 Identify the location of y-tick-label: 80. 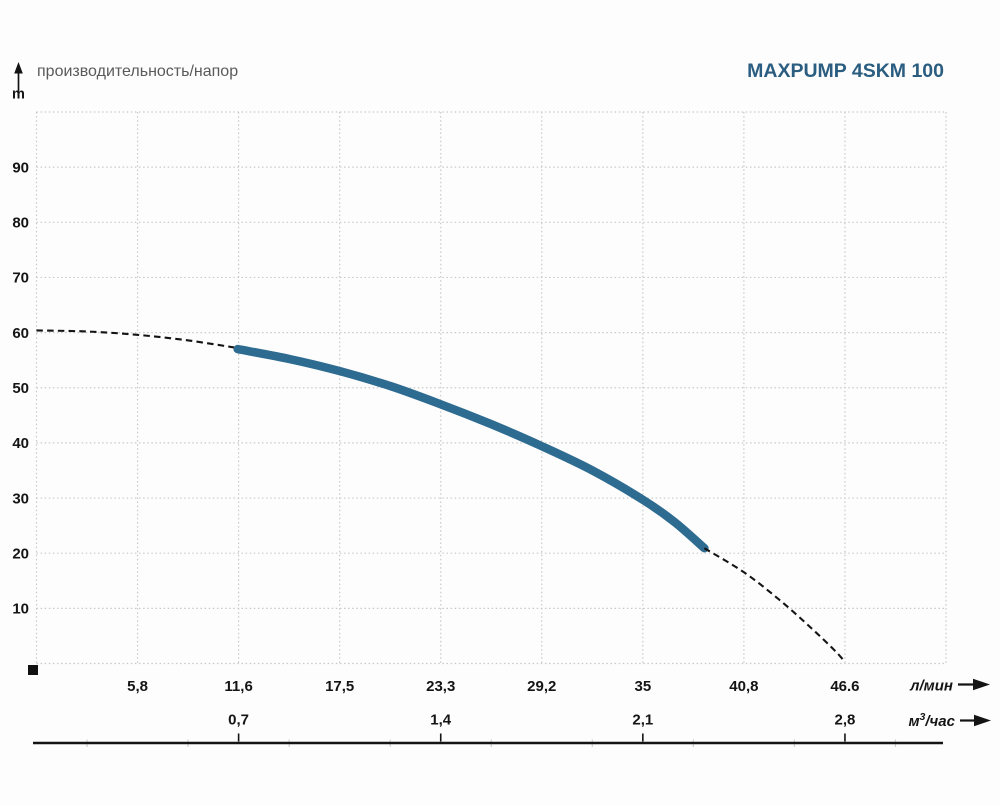
(20, 223).